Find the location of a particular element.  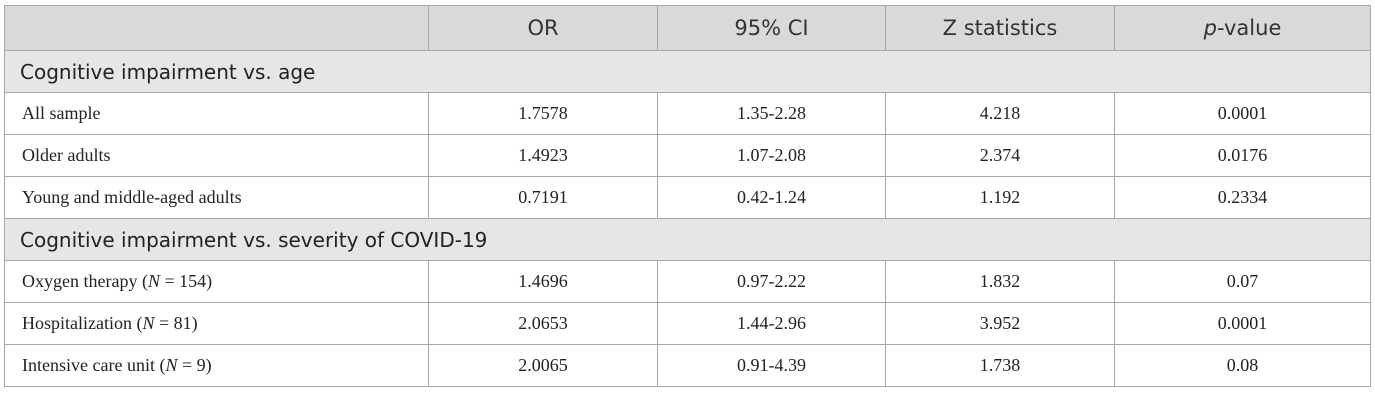

row-label: All sample is located at coordinates (216, 113).